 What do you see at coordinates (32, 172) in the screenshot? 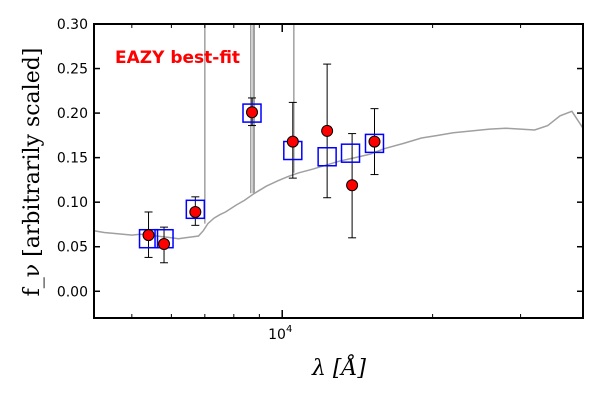
I see `y-axis-title: f_ν [arbitrarily scaled]` at bounding box center [32, 172].